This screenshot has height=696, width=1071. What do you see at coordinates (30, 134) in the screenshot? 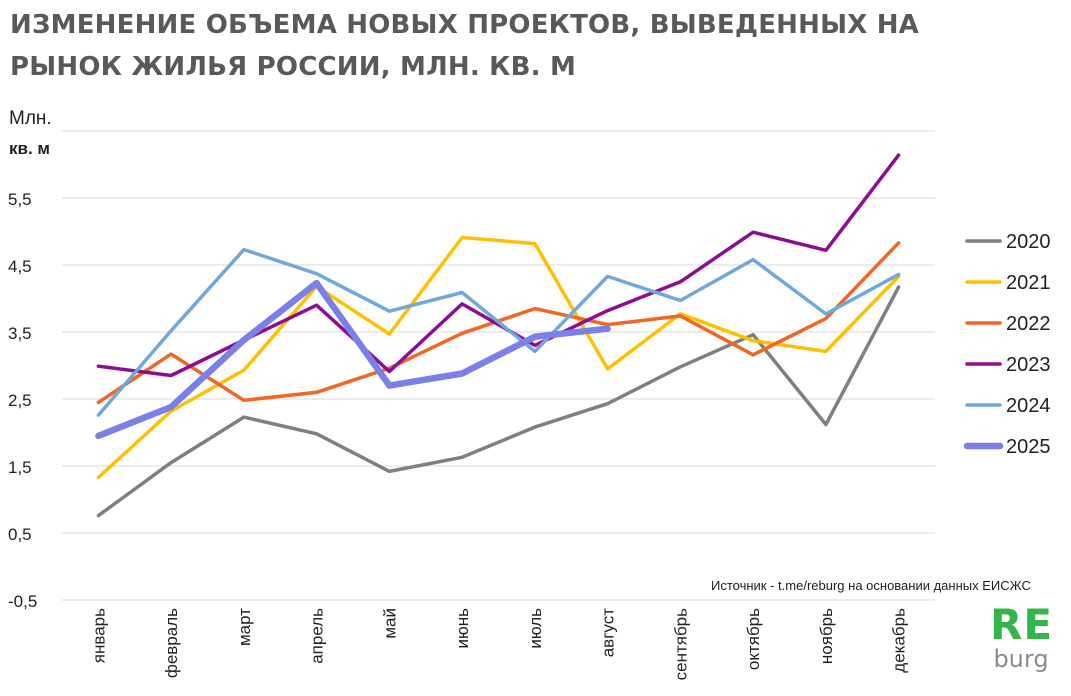
I see `y-axis-unit-label: Млн. кв. м` at bounding box center [30, 134].